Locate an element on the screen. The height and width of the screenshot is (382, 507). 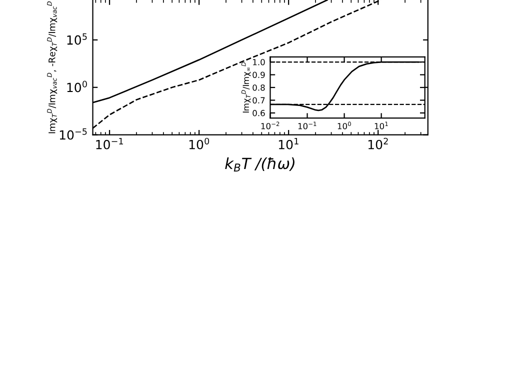
x-tick-label: 10$^{−2}$ is located at coordinates (270, 126).